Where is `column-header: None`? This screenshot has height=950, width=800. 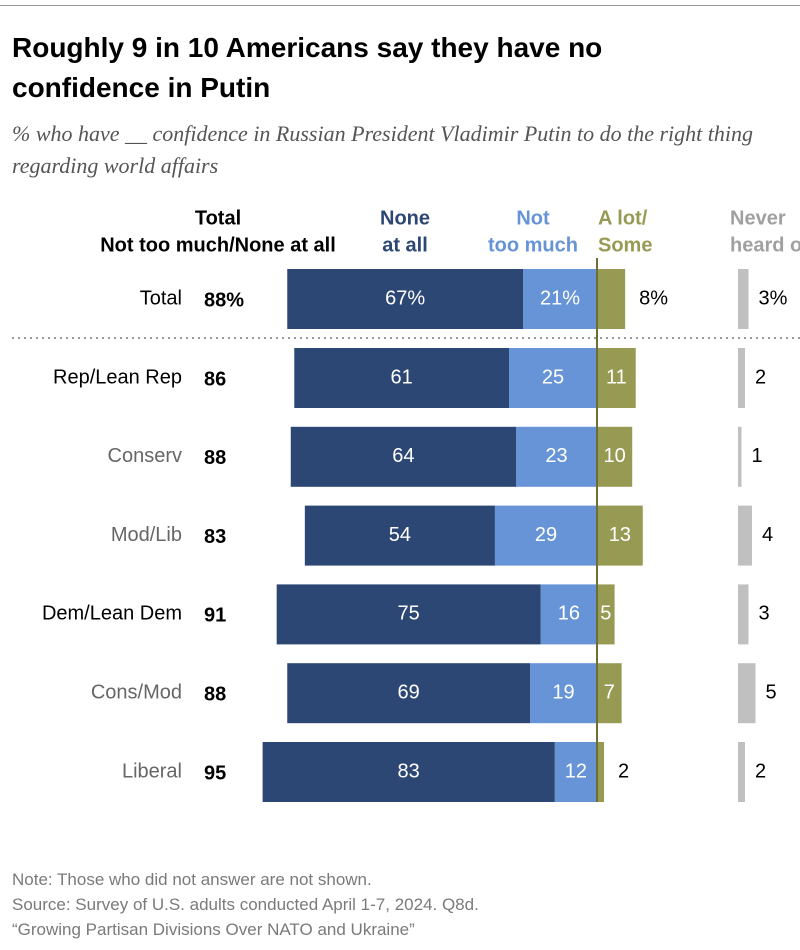
column-header: None is located at coordinates (405, 218).